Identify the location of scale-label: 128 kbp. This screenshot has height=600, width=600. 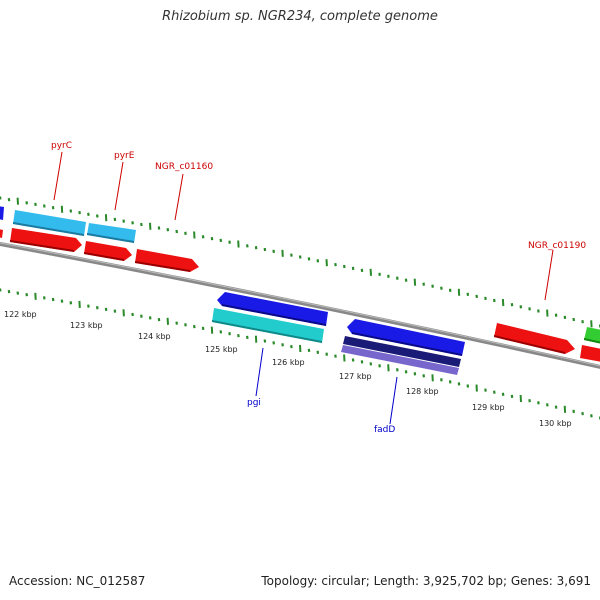
(422, 391).